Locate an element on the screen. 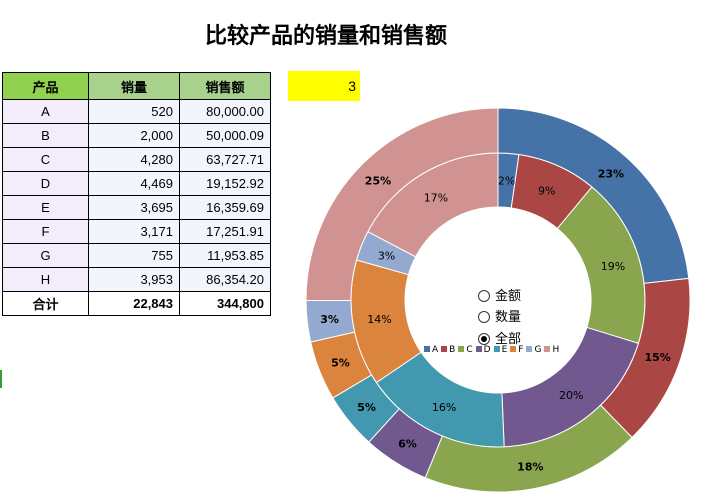 The width and height of the screenshot is (708, 498). chart-title: 比较产品的销量和销售额 is located at coordinates (325, 36).